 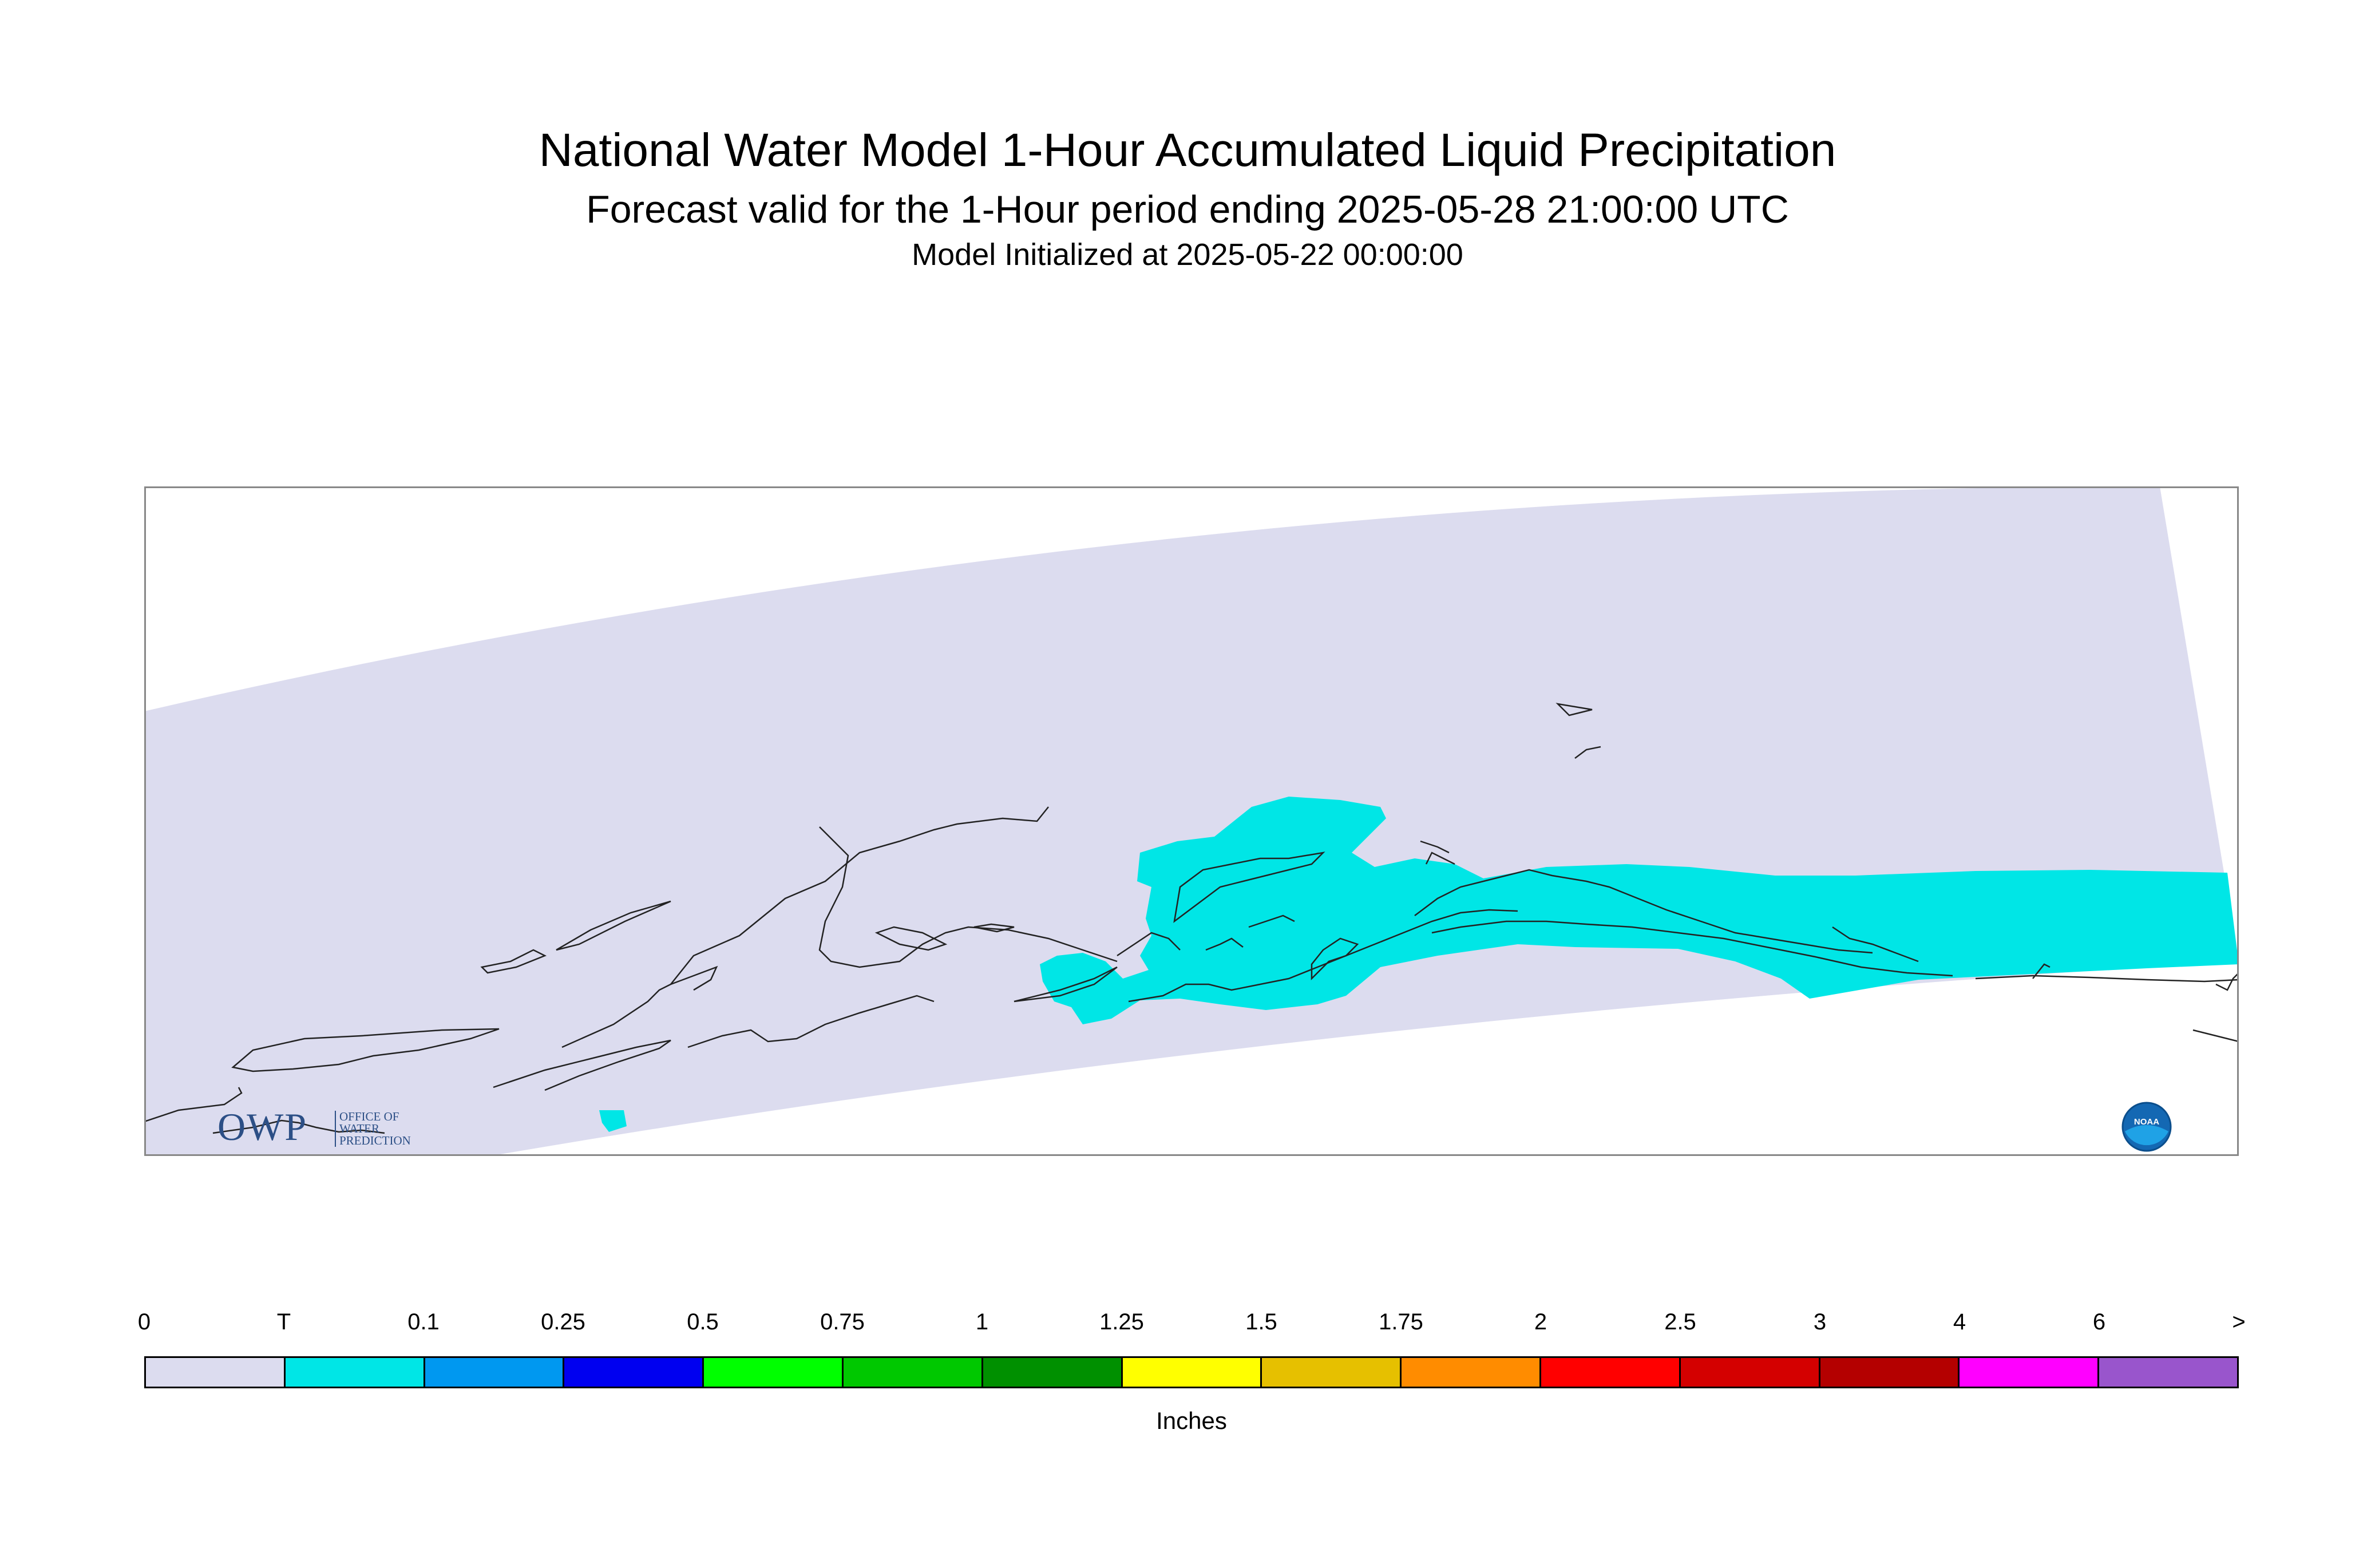 What do you see at coordinates (563, 1322) in the screenshot?
I see `legend-tick-label: 0.25` at bounding box center [563, 1322].